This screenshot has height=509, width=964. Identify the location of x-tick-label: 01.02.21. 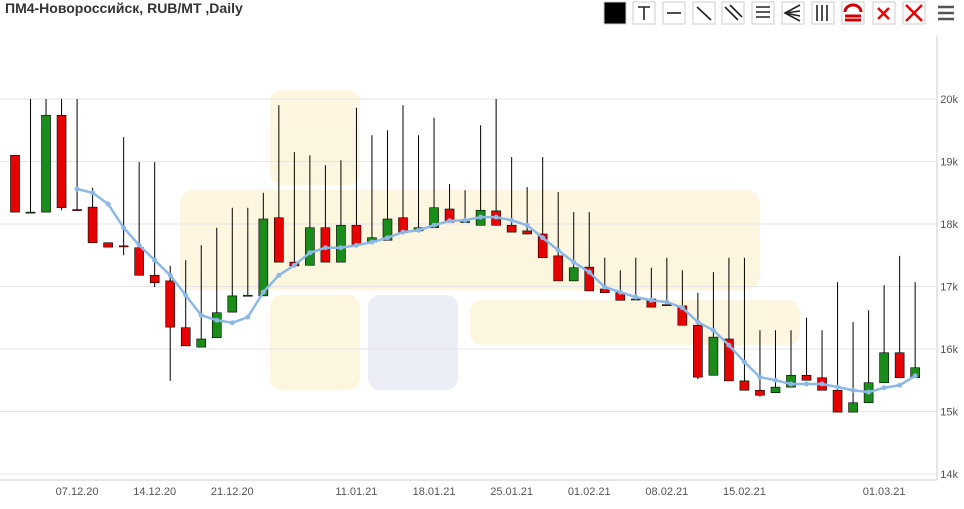
(589, 492).